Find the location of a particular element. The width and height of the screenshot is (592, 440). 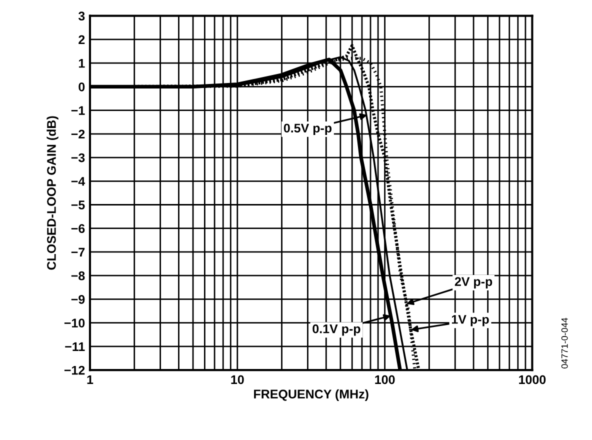

annotation: 2V p-p is located at coordinates (473, 282).